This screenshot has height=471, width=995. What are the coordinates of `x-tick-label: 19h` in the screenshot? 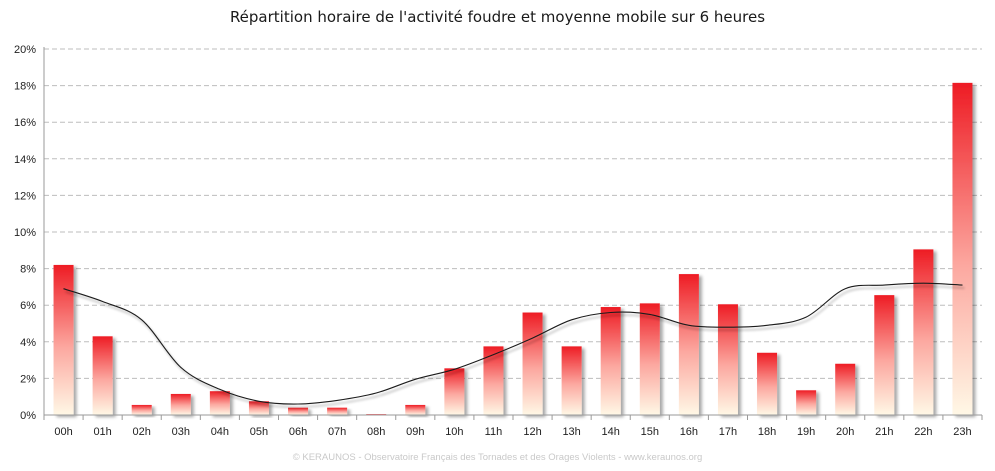 It's located at (806, 432).